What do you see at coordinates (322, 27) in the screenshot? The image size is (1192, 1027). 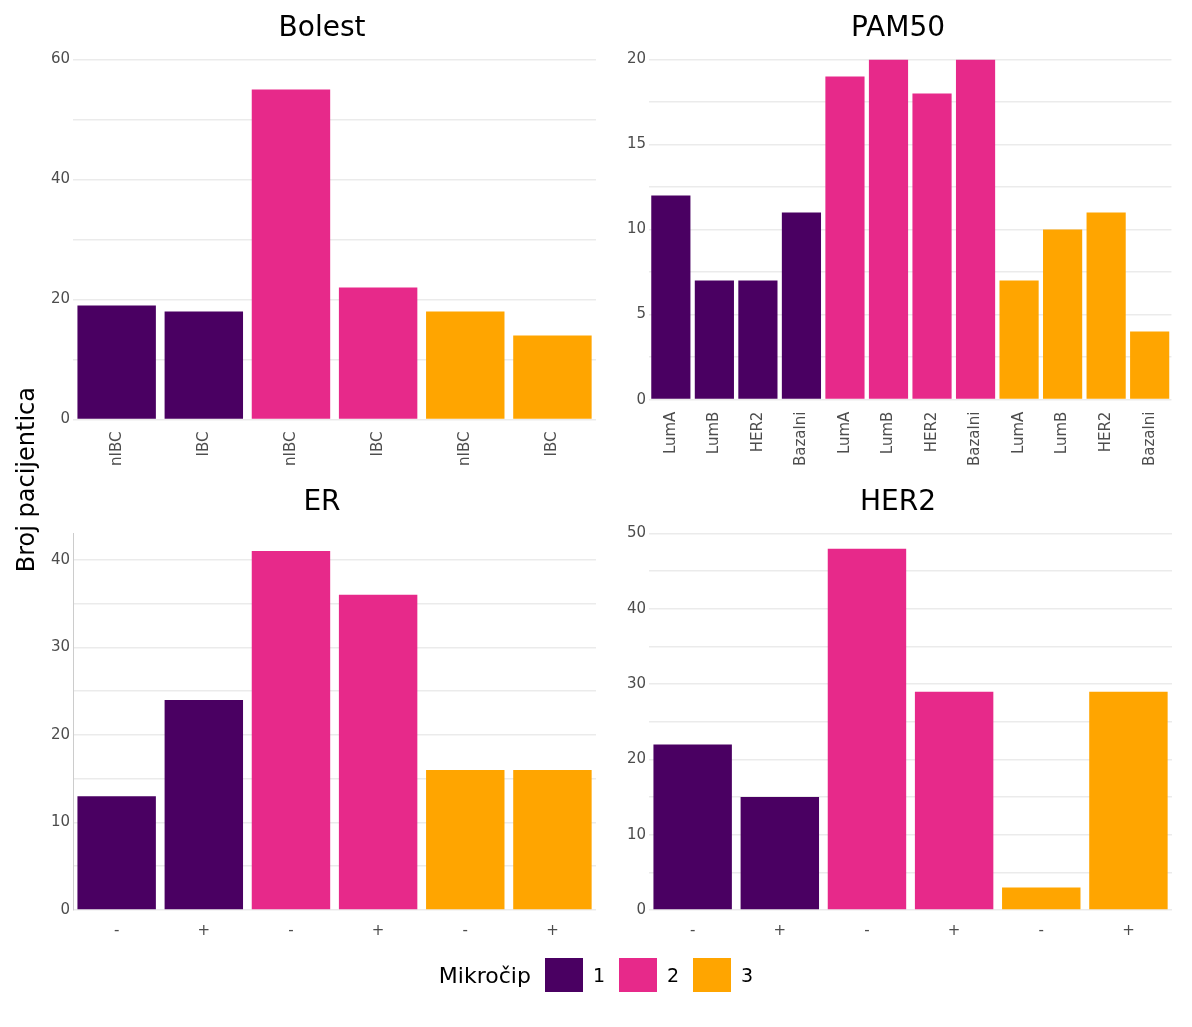 I see `chart-title: Bolest` at bounding box center [322, 27].